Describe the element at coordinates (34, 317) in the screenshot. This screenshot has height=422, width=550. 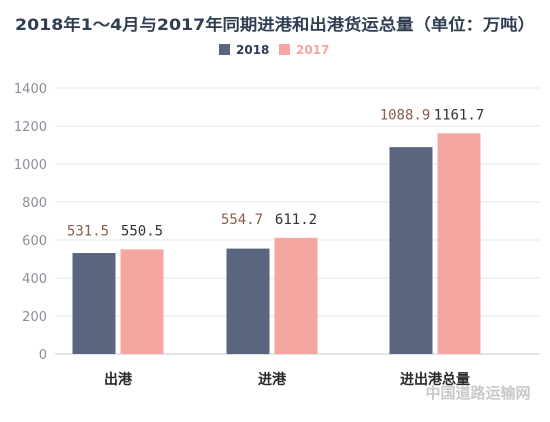
I see `y-tick-label-200: 200` at that location.